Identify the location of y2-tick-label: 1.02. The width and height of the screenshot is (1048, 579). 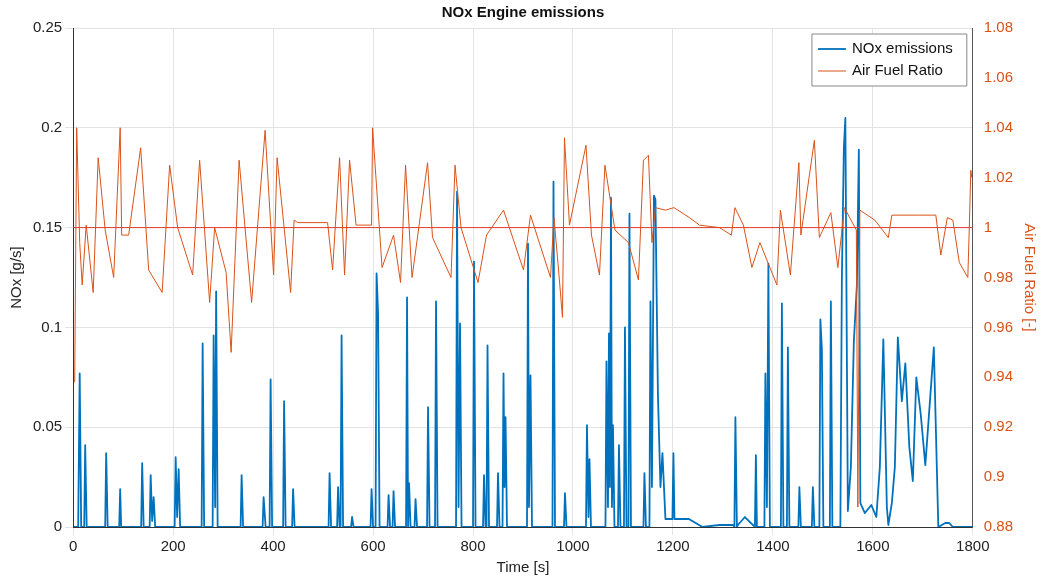
(998, 176).